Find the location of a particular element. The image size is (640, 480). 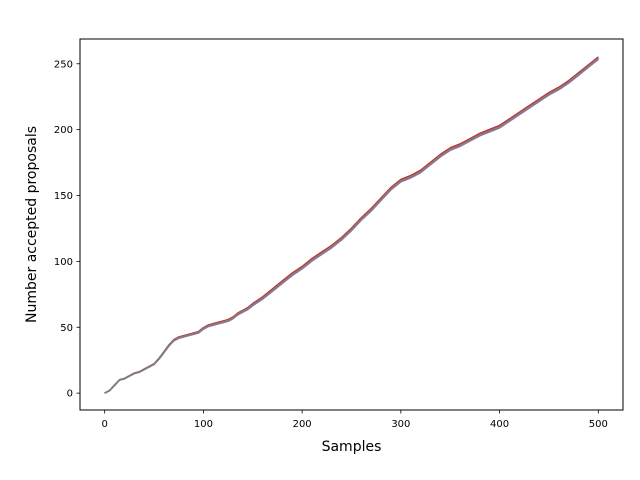

y-tick-label: 100 is located at coordinates (63, 262).